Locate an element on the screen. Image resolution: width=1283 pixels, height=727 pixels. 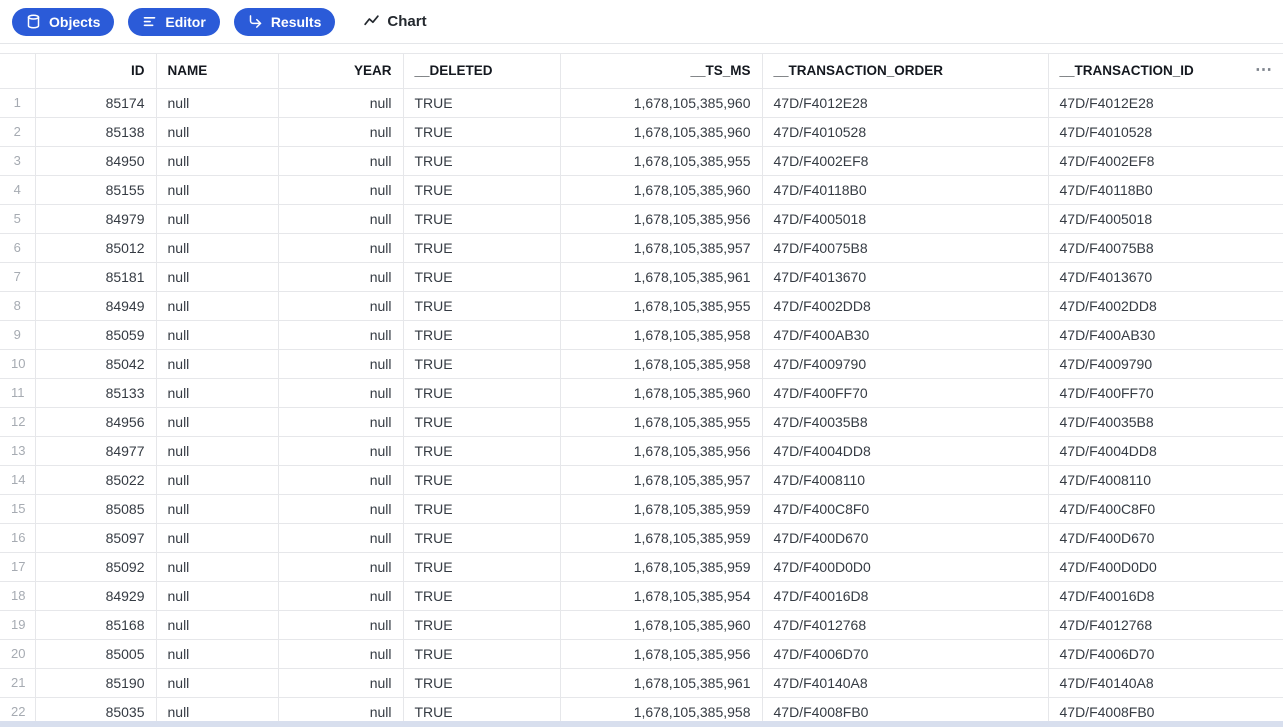
cell-transaction_id: 47D/F4006D70 is located at coordinates (1165, 654).